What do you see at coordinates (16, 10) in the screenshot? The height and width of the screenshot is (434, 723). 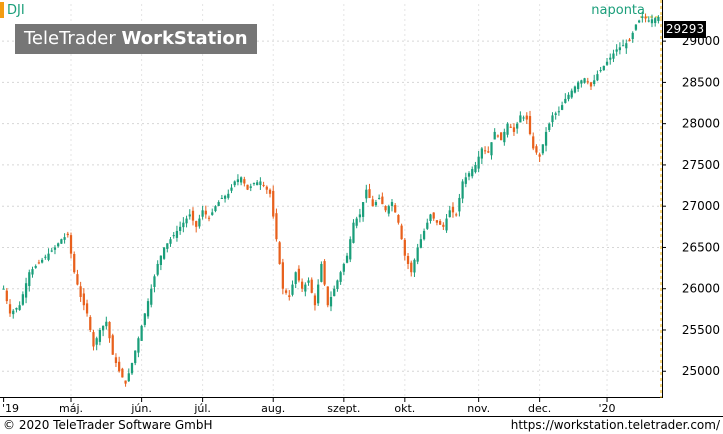 I see `symbol-label: DJI` at bounding box center [16, 10].